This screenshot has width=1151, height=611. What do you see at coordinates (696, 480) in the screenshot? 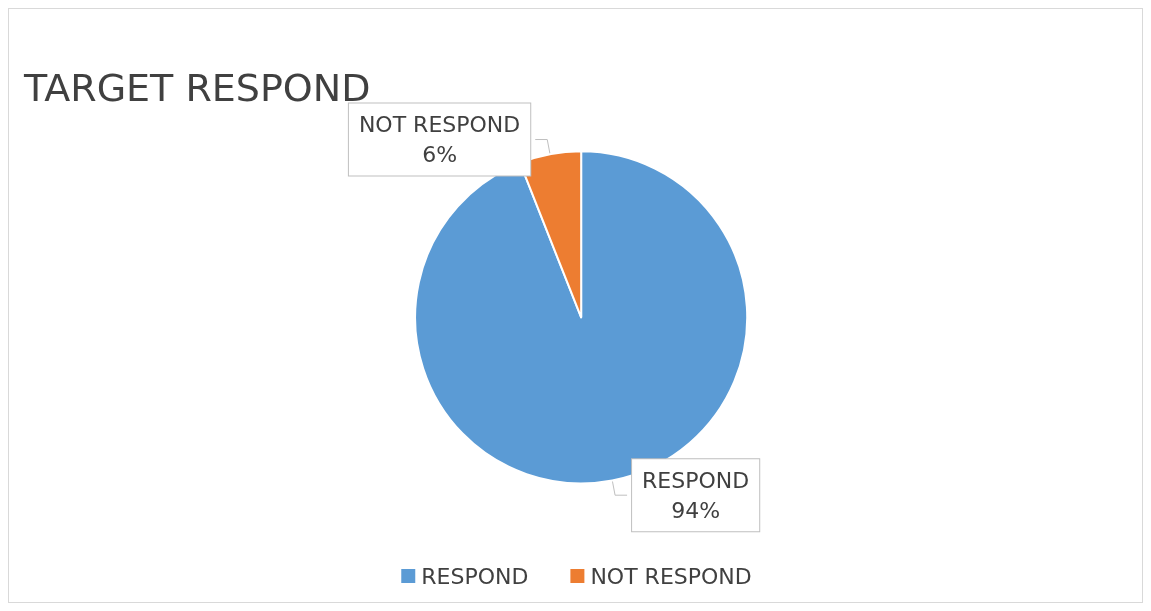
I see `slice-label: RESPOND` at bounding box center [696, 480].